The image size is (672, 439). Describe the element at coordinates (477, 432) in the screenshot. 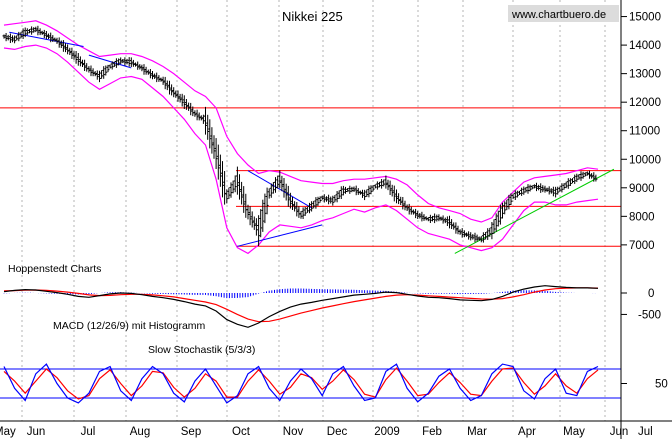

I see `month-label: Mar` at that location.